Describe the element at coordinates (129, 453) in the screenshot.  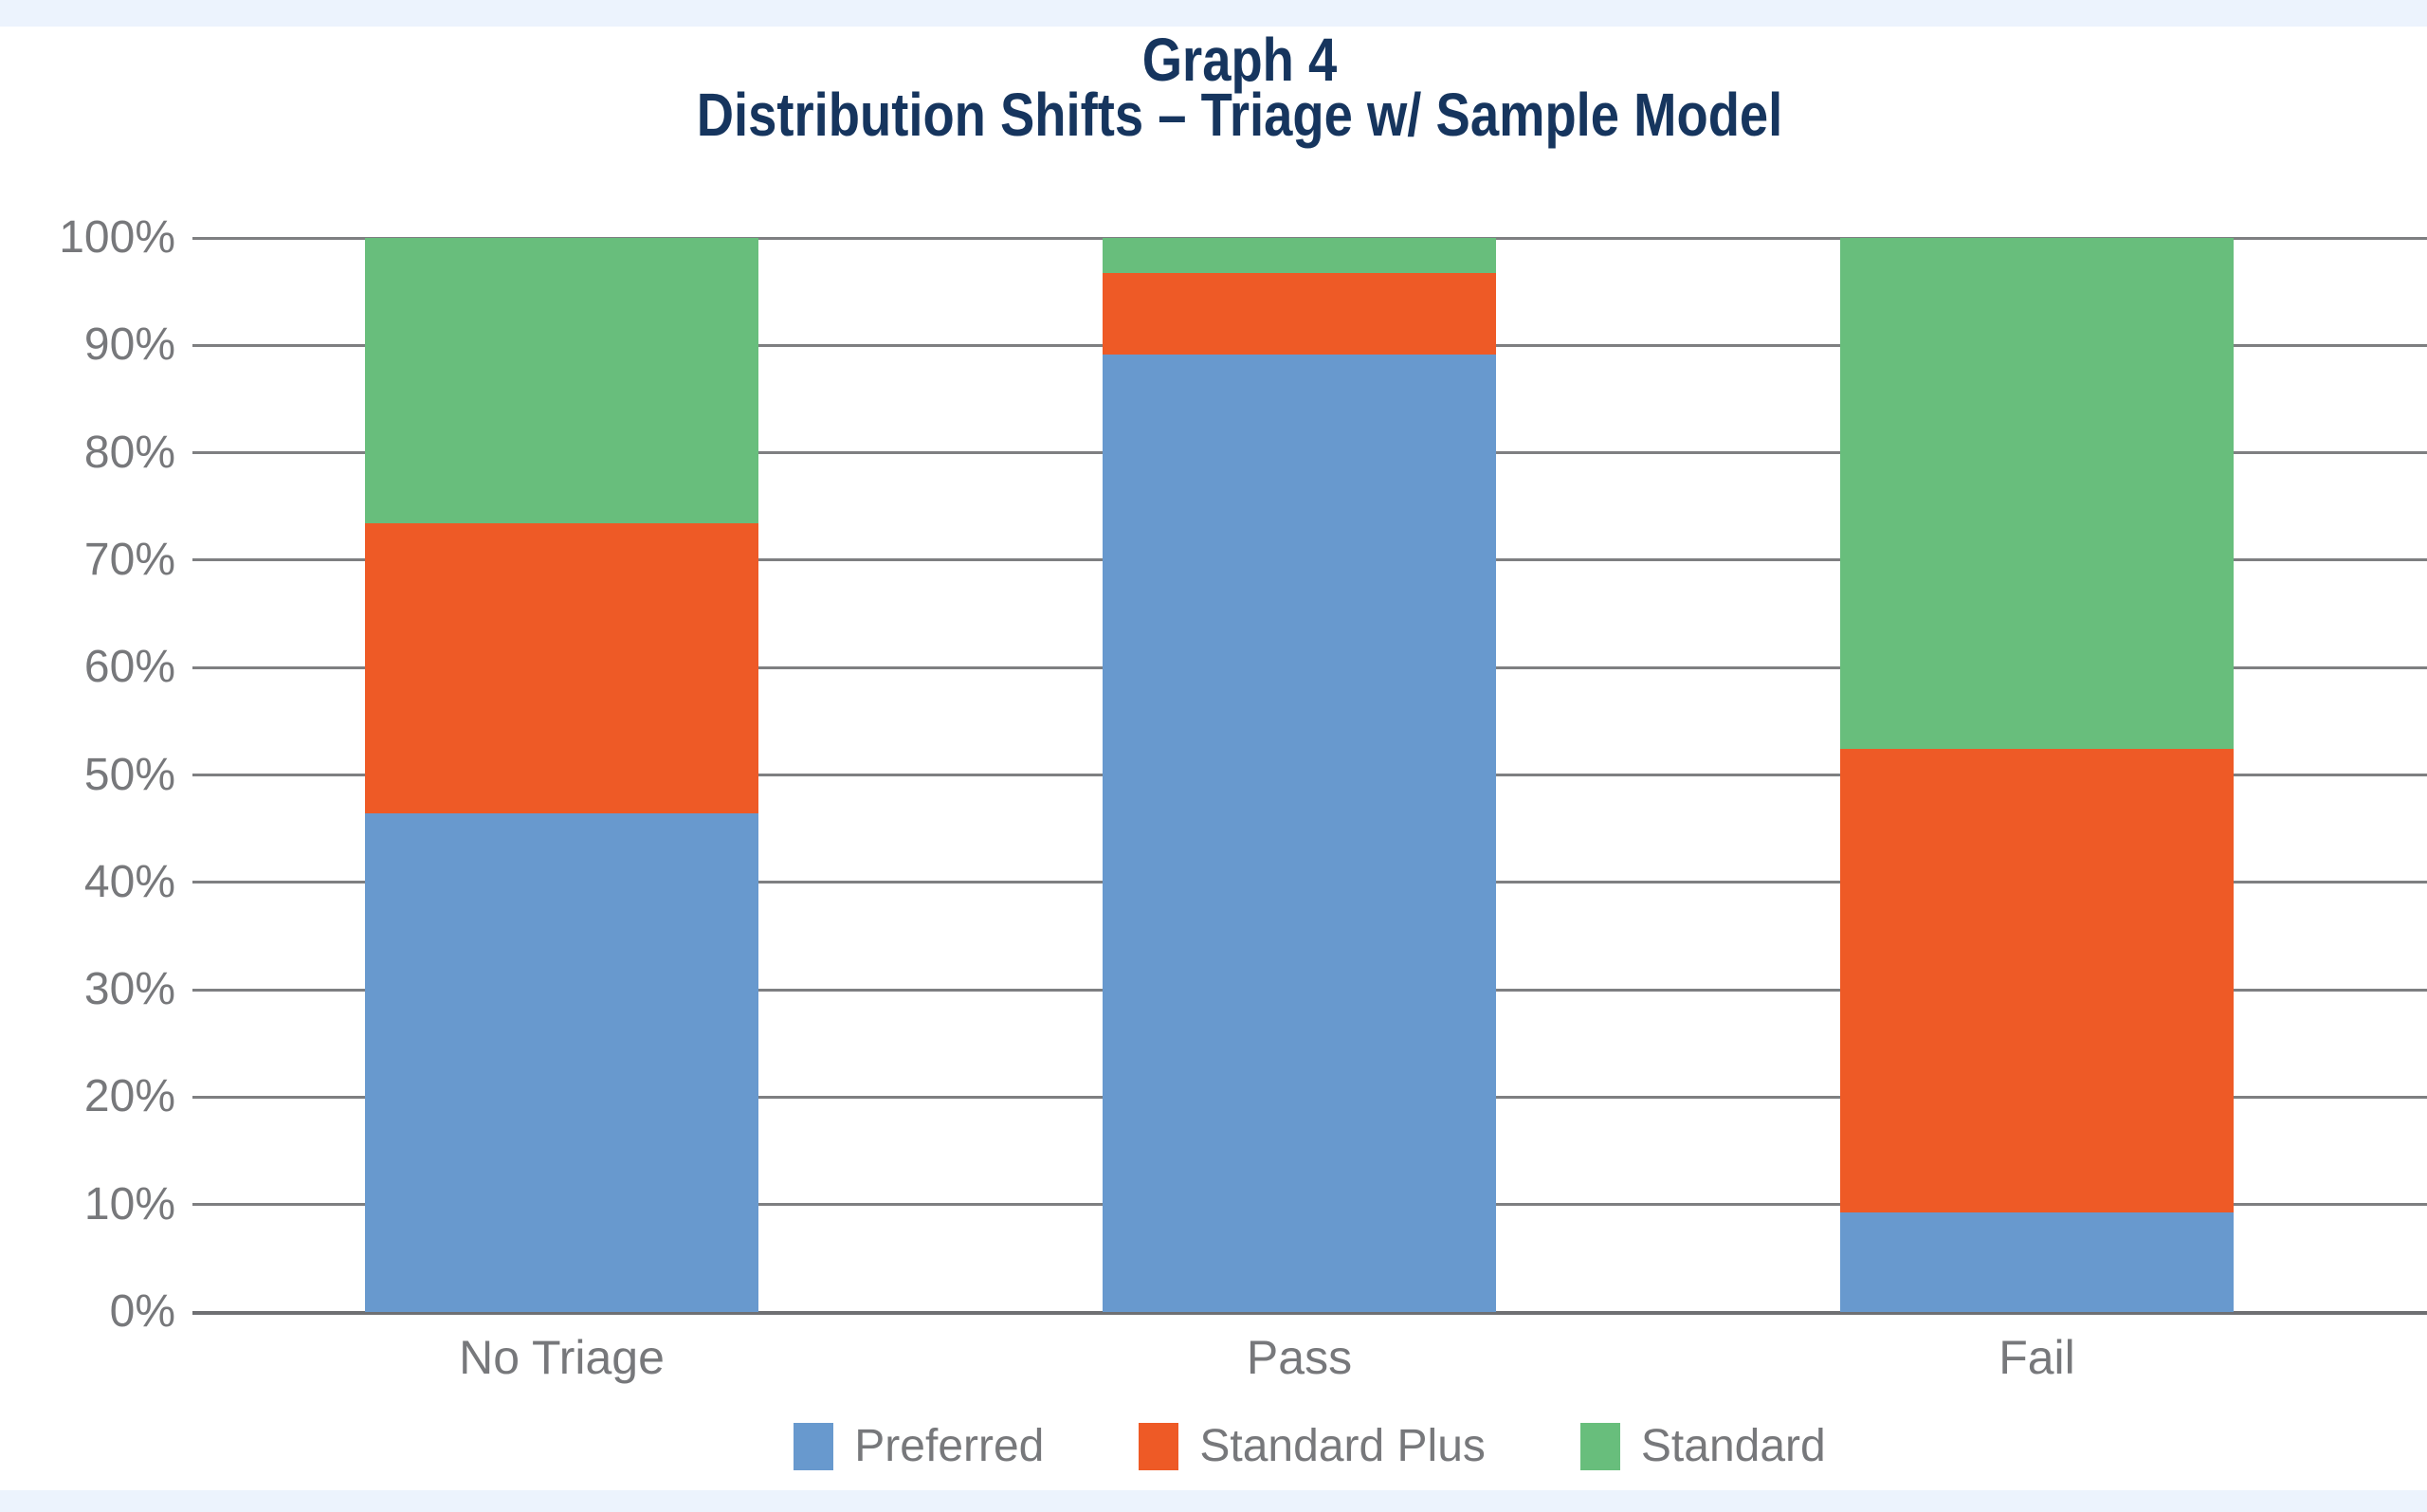
I see `y-tick-label: 80%` at that location.